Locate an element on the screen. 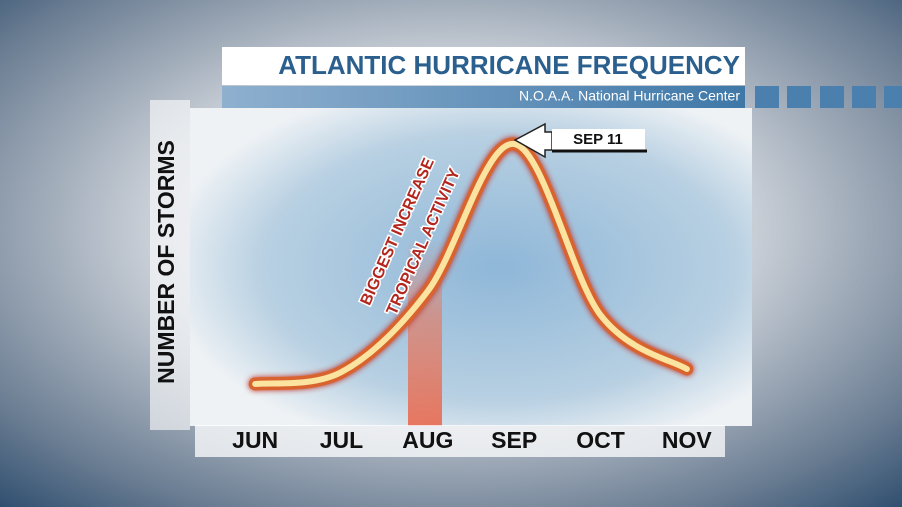  annotation-label: SEP 11 is located at coordinates (598, 139).